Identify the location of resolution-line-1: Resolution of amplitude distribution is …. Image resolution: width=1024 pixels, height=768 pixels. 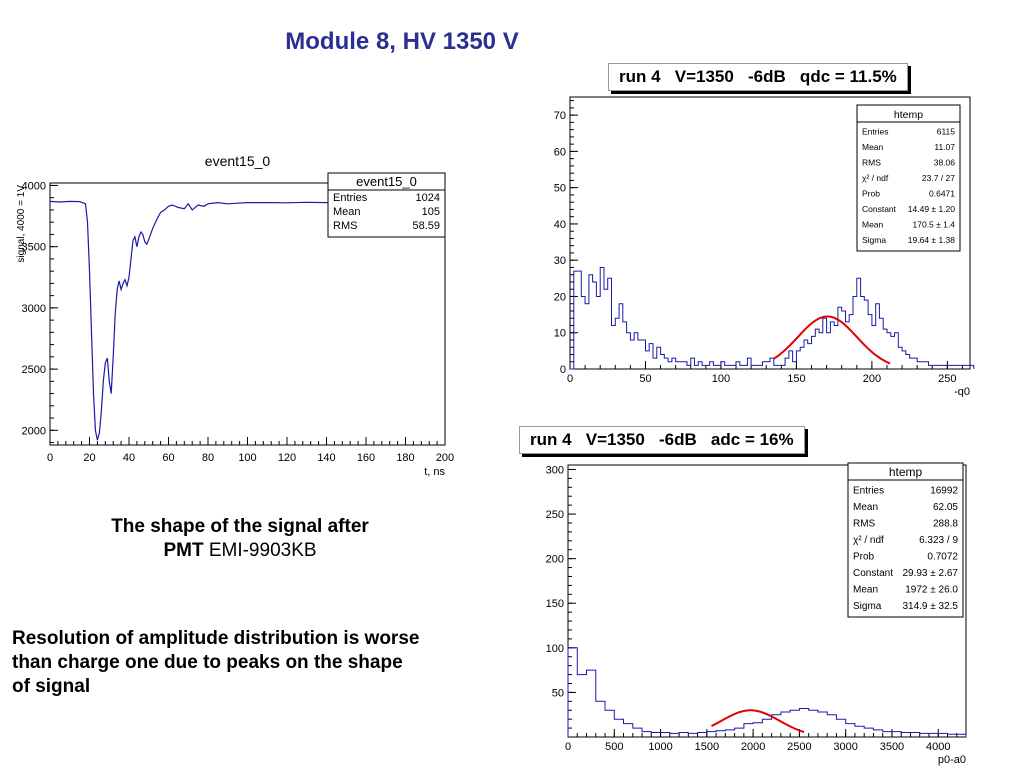
(216, 638).